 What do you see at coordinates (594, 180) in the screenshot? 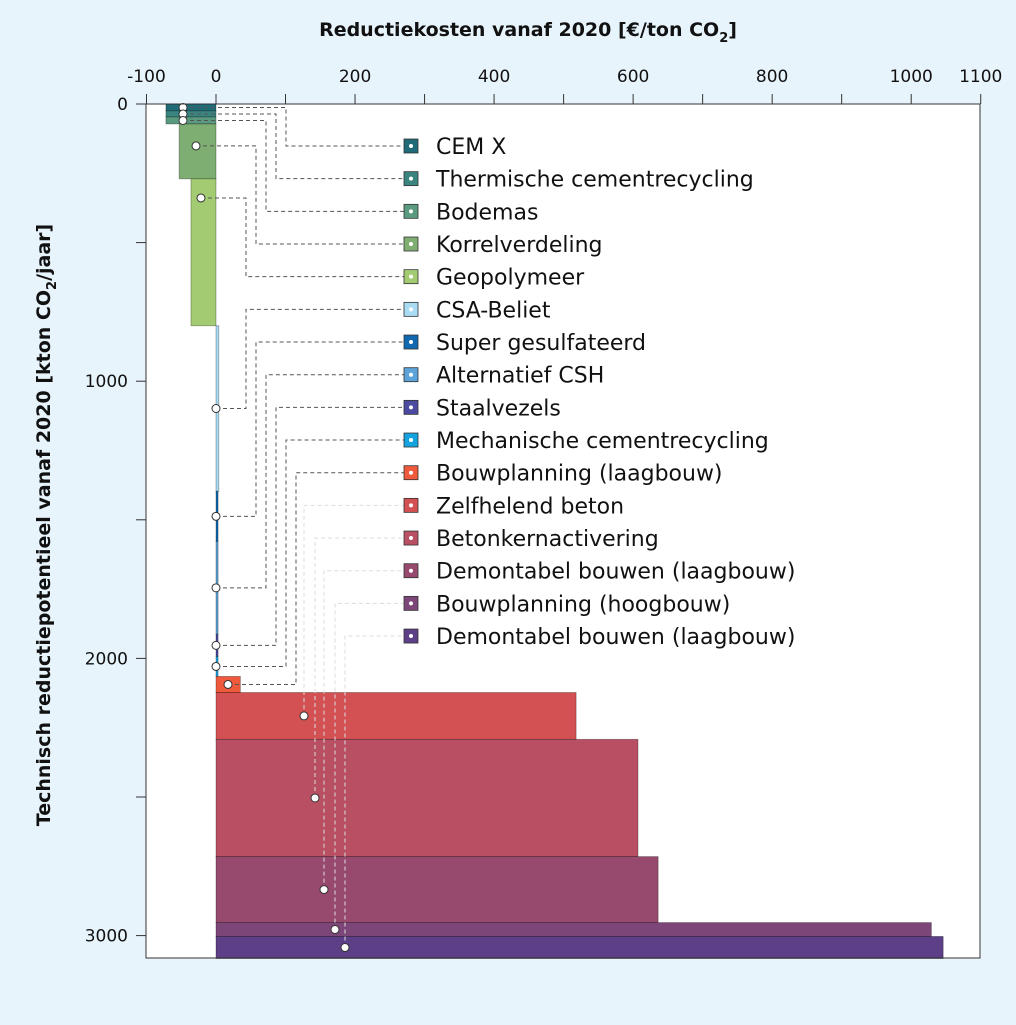
I see `legend-label-1: Thermische cementrecycling` at bounding box center [594, 180].